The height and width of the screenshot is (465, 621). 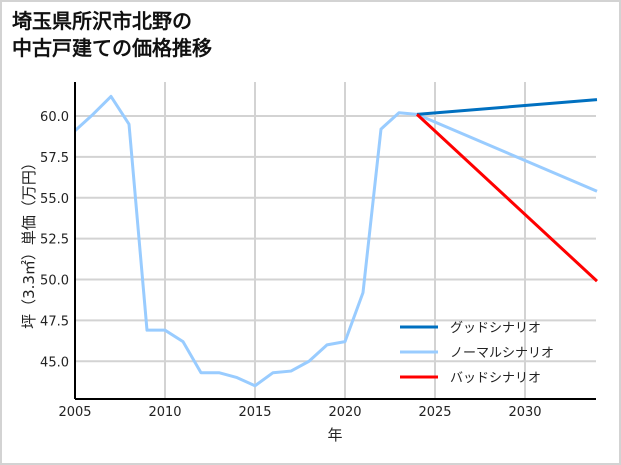 What do you see at coordinates (74, 412) in the screenshot?
I see `x-tick-label: 2005` at bounding box center [74, 412].